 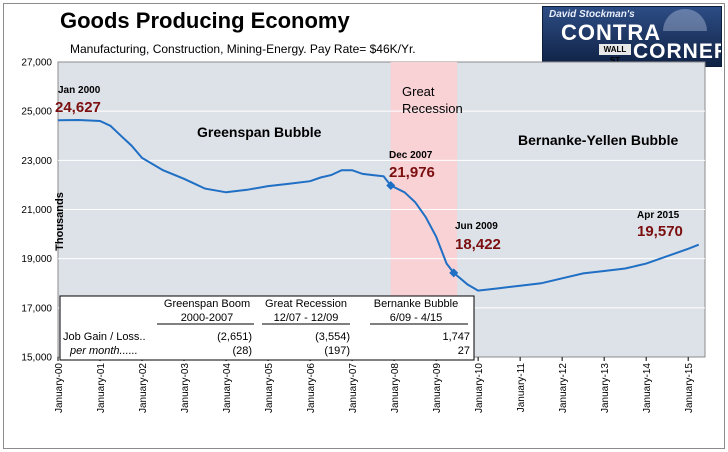 I want to click on x-tick-label: January-00, so click(x=59, y=388).